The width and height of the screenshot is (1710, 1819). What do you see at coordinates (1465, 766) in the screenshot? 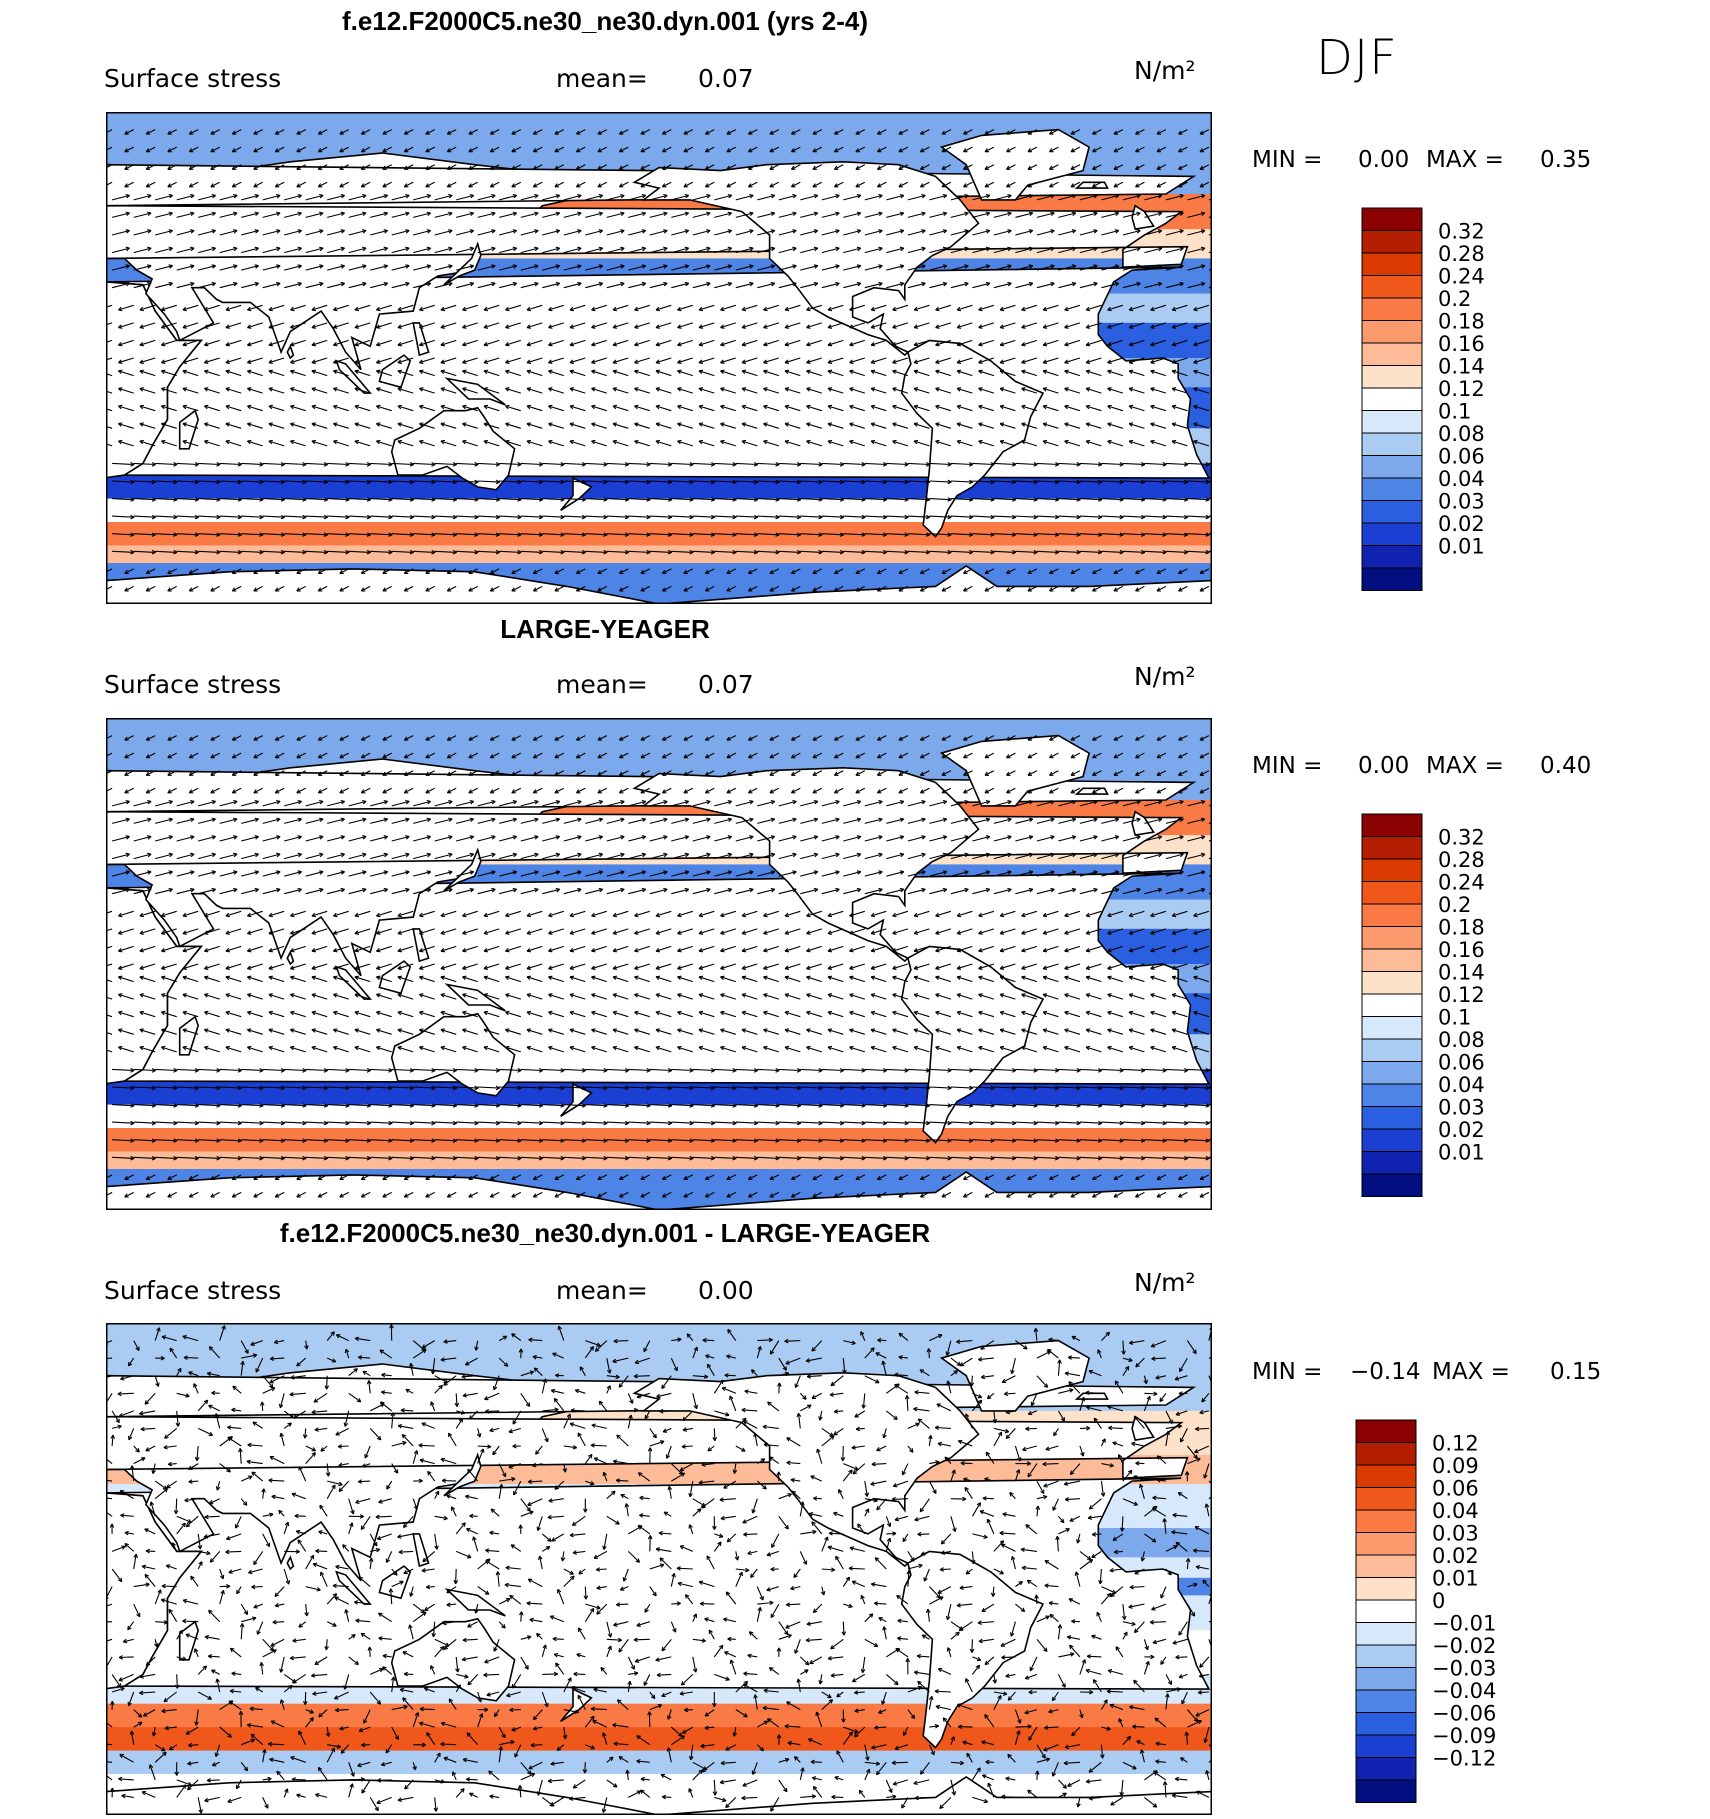
I see `panel2-max-label: MAX =` at bounding box center [1465, 766].